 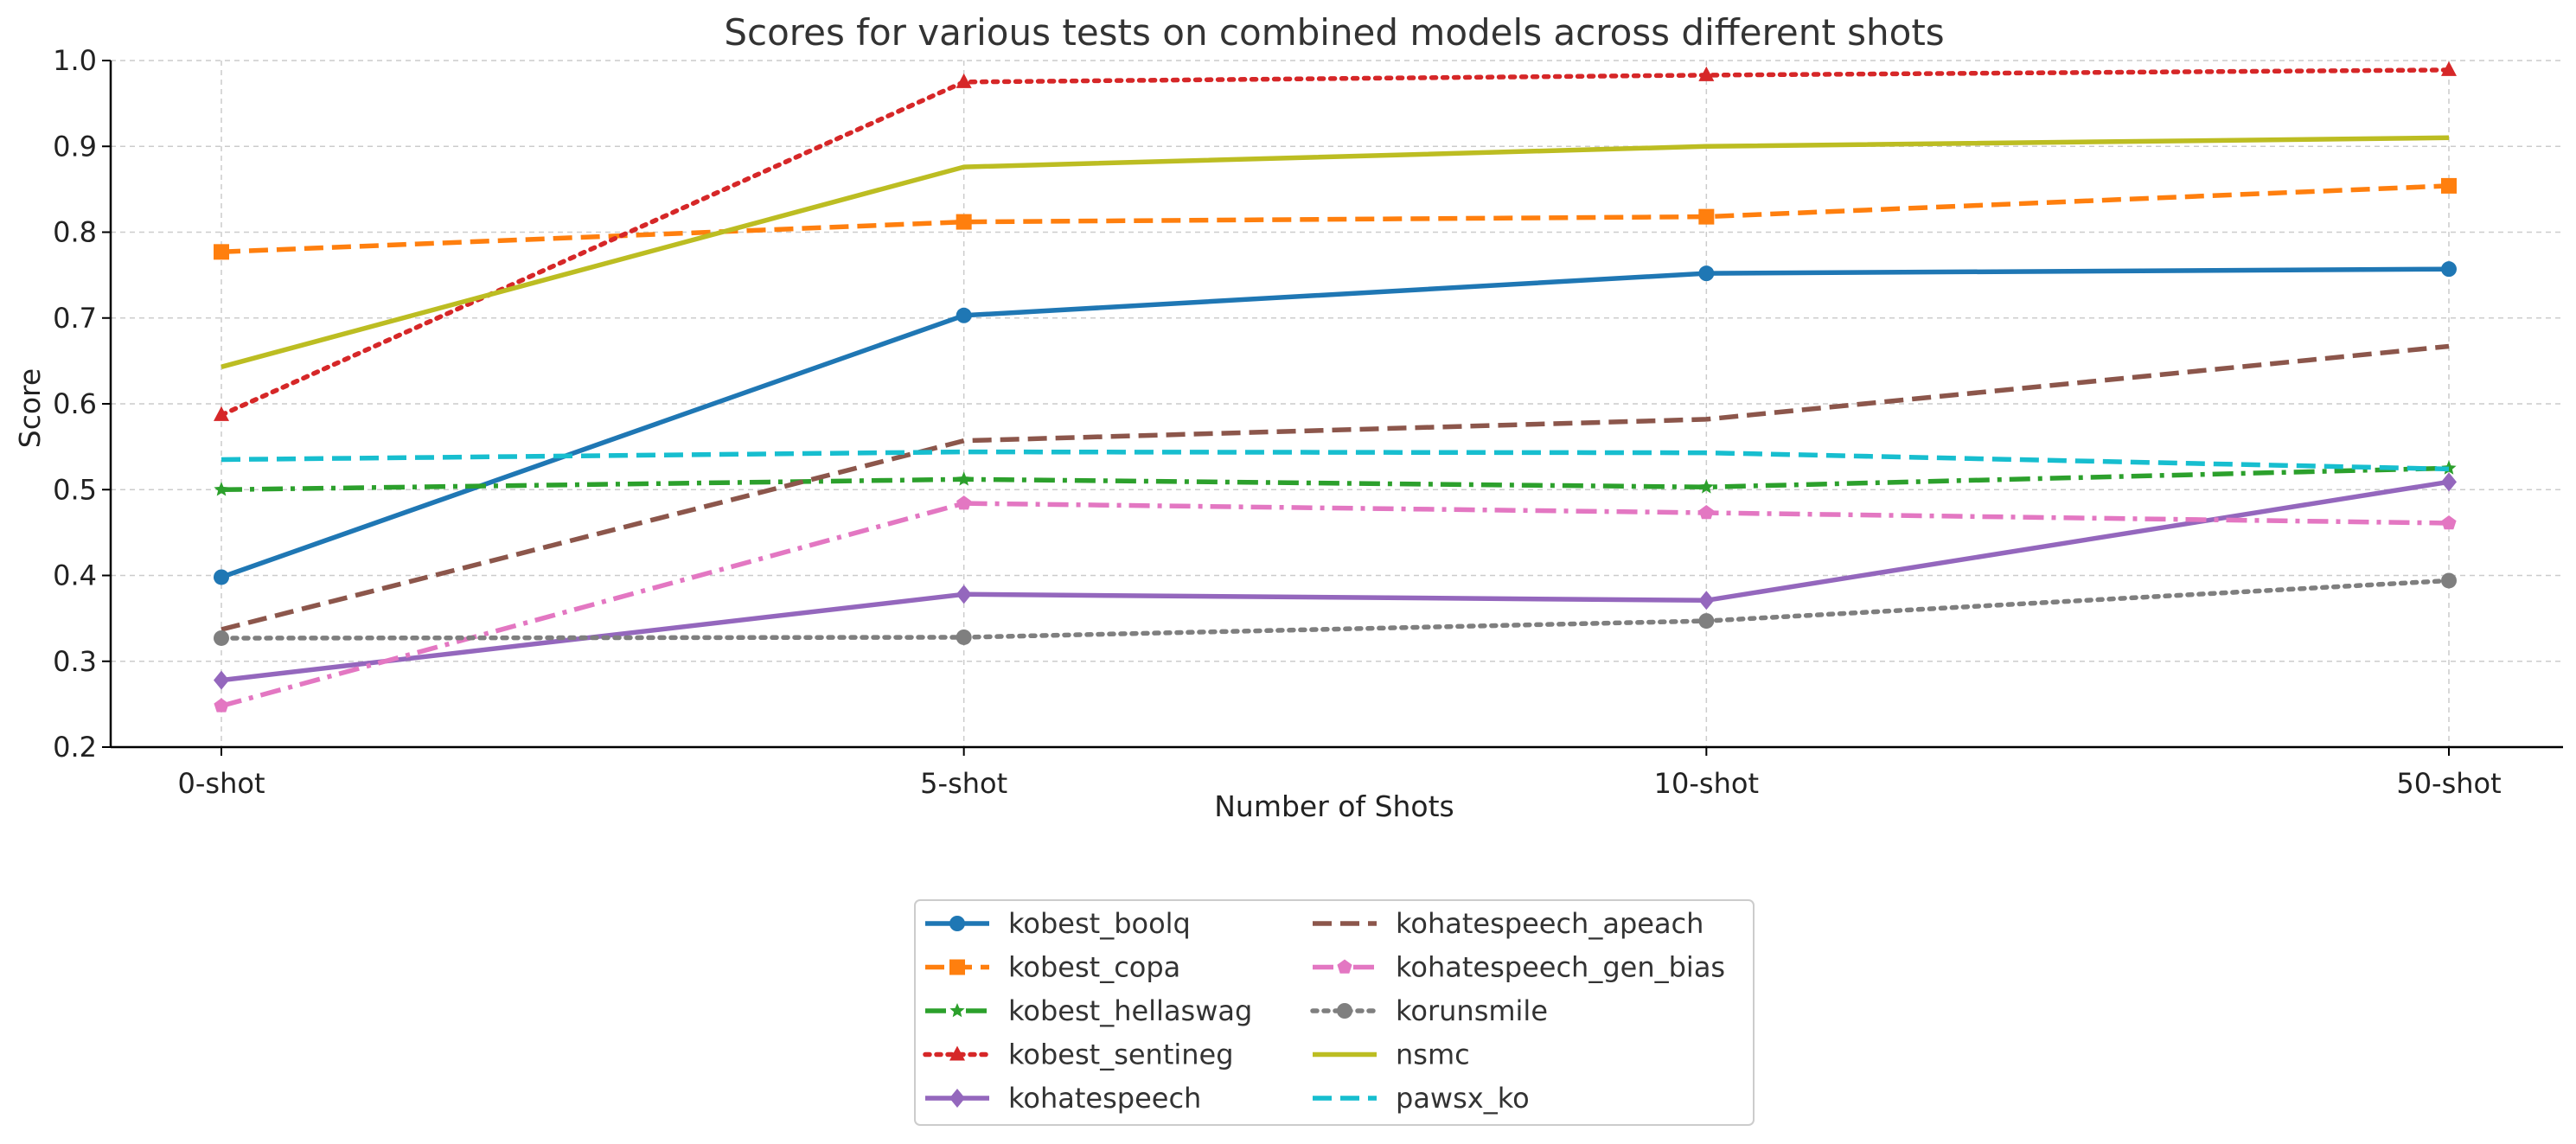 What do you see at coordinates (1549, 924) in the screenshot?
I see `legend-label: kohatespeech_apeach` at bounding box center [1549, 924].